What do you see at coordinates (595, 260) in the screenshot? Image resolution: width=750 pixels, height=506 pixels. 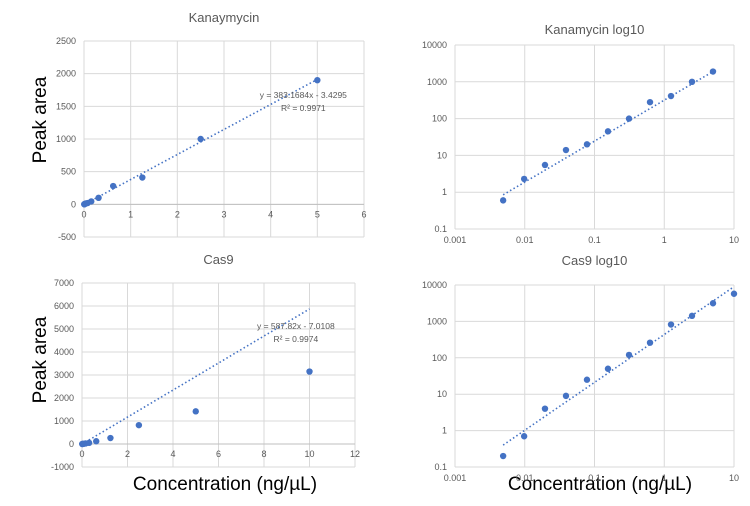 I see `chart-title: Cas9 log10` at bounding box center [595, 260].